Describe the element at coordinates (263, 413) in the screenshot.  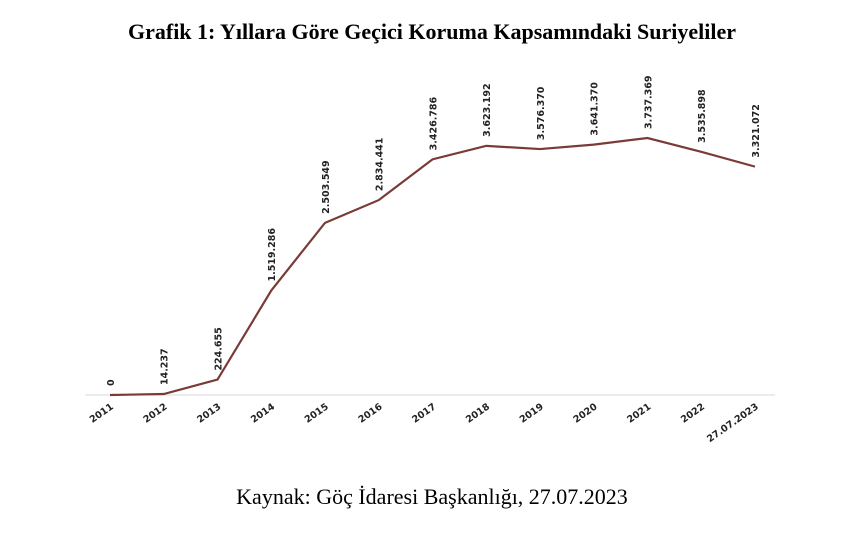
I see `x-tick-label: 2014` at that location.